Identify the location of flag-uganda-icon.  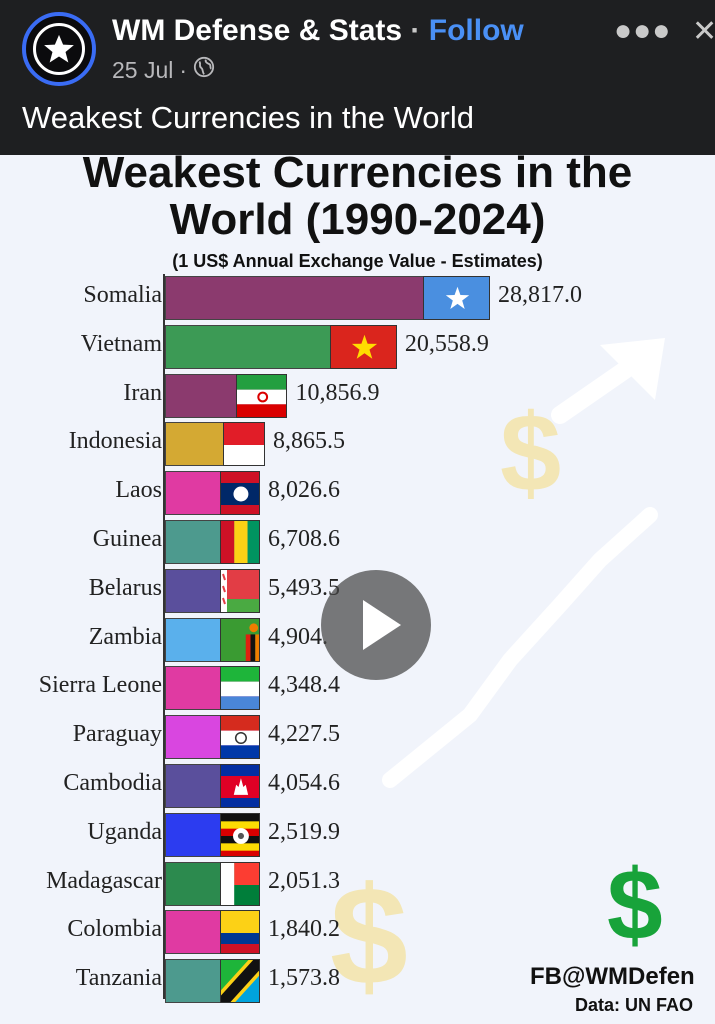
(240, 834).